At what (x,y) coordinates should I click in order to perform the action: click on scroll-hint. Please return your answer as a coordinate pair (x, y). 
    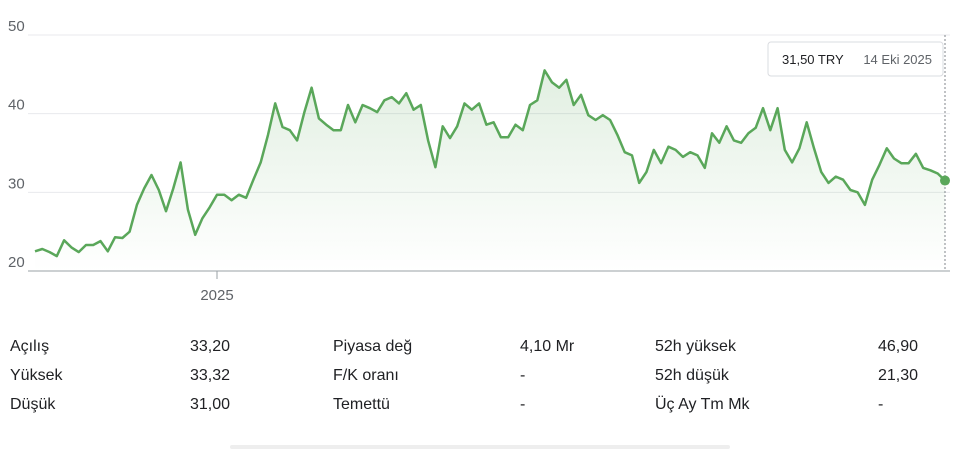
    Looking at the image, I should click on (480, 447).